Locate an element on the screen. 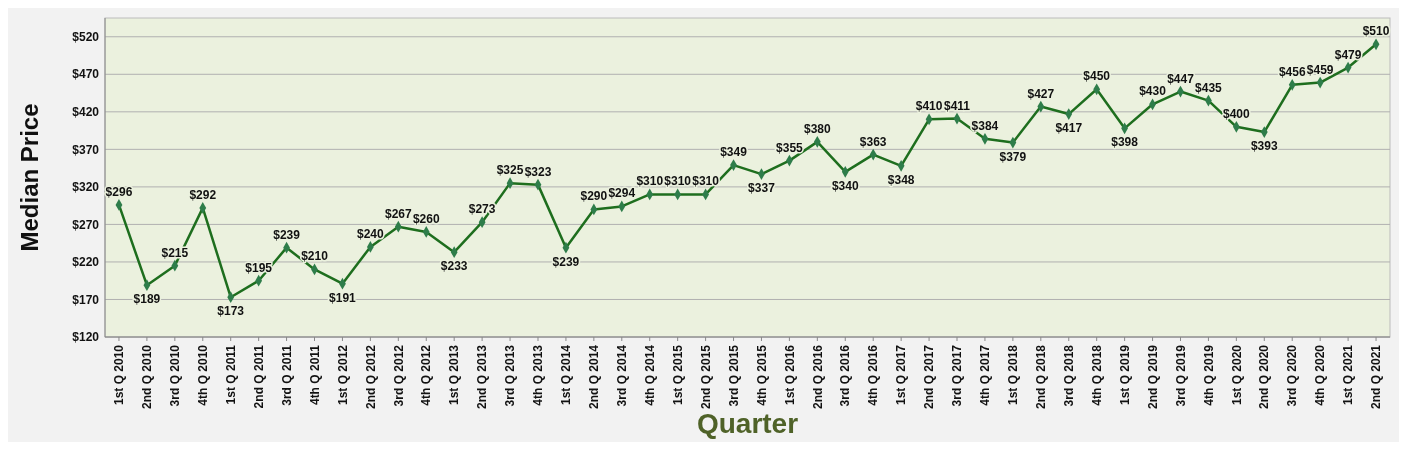  data-label: $189 is located at coordinates (147, 299).